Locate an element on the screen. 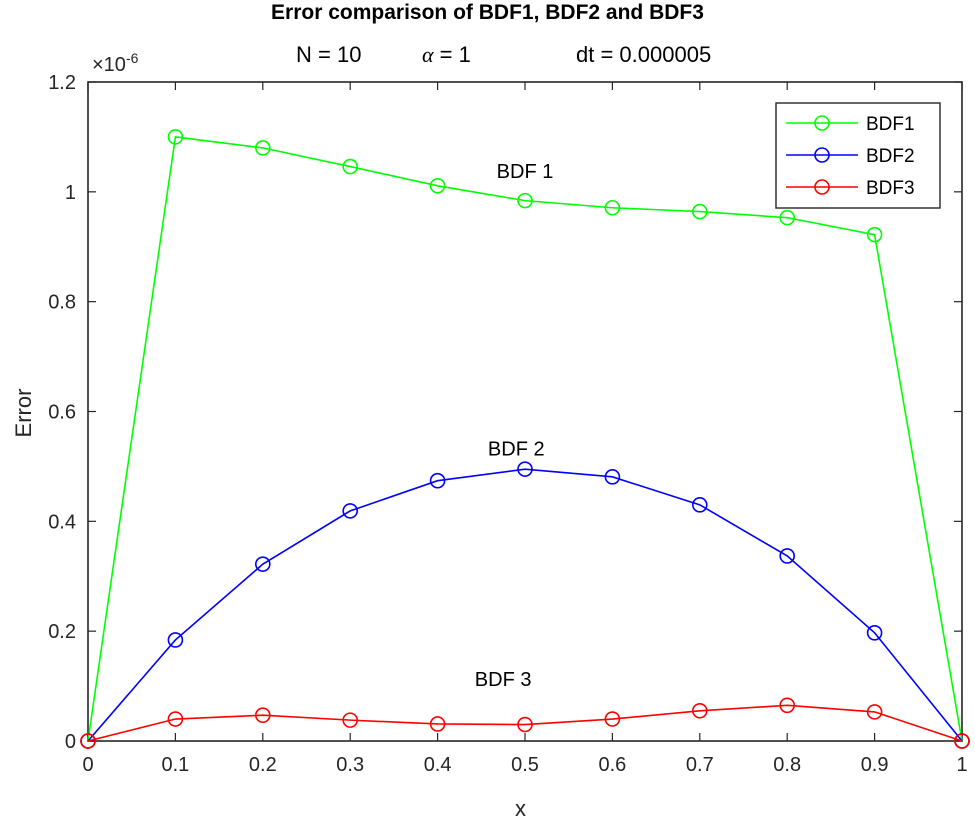  x-tick-label: 0.3 is located at coordinates (350, 765).